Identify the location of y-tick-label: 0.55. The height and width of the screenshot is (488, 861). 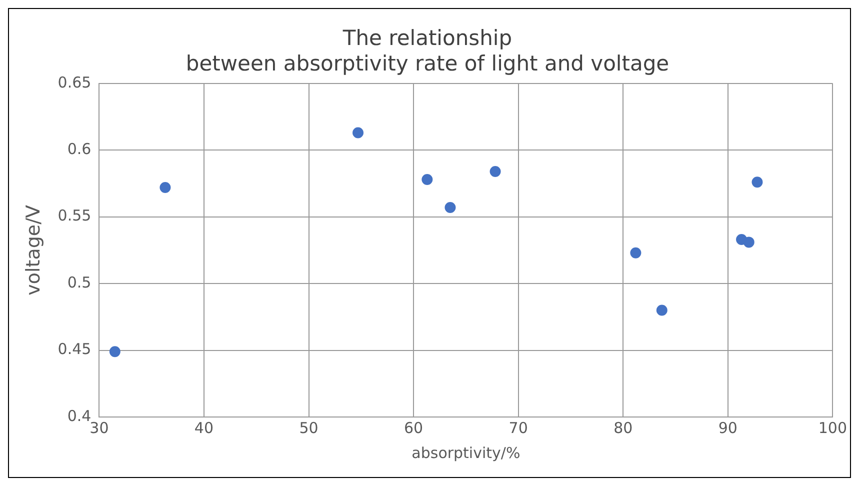
(75, 215).